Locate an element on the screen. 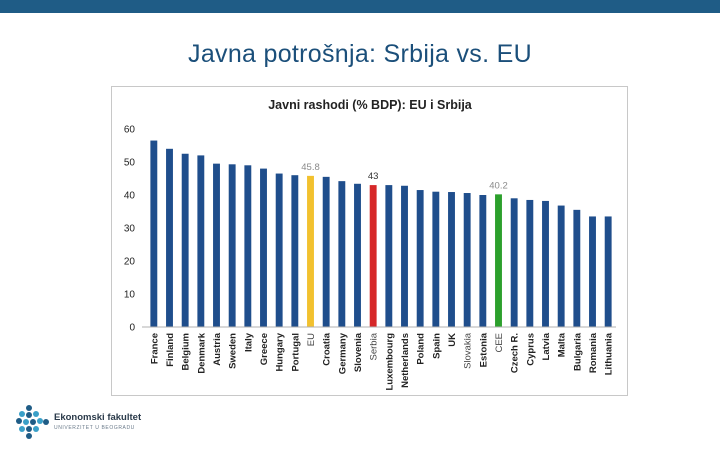 Image resolution: width=720 pixels, height=450 pixels. x-tick-label: Slovakia is located at coordinates (468, 350).